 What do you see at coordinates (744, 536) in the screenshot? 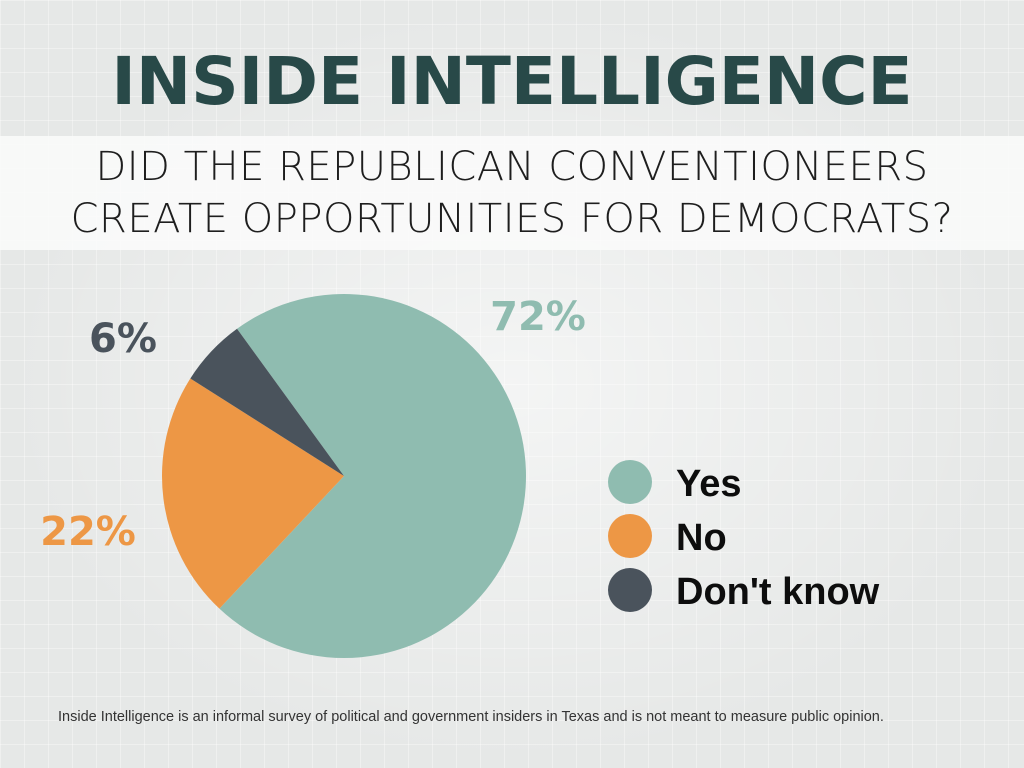
I see `chart-legend: Yes No Don't know` at bounding box center [744, 536].